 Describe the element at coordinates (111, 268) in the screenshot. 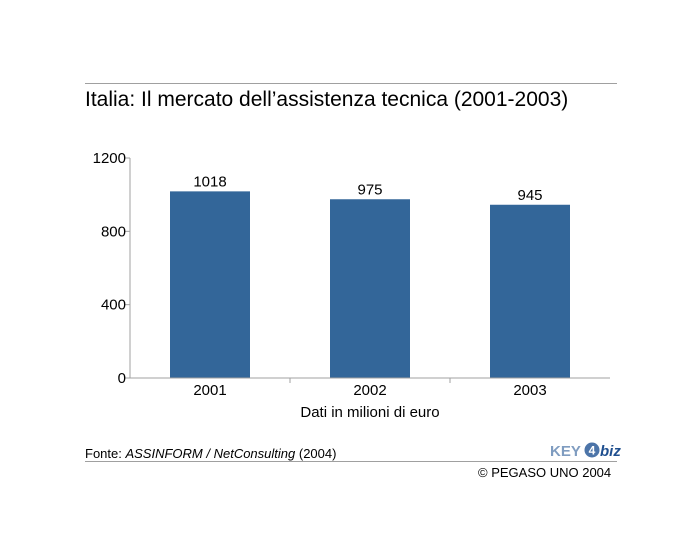

I see `y-axis-ticks: 0 400 800 1200` at that location.